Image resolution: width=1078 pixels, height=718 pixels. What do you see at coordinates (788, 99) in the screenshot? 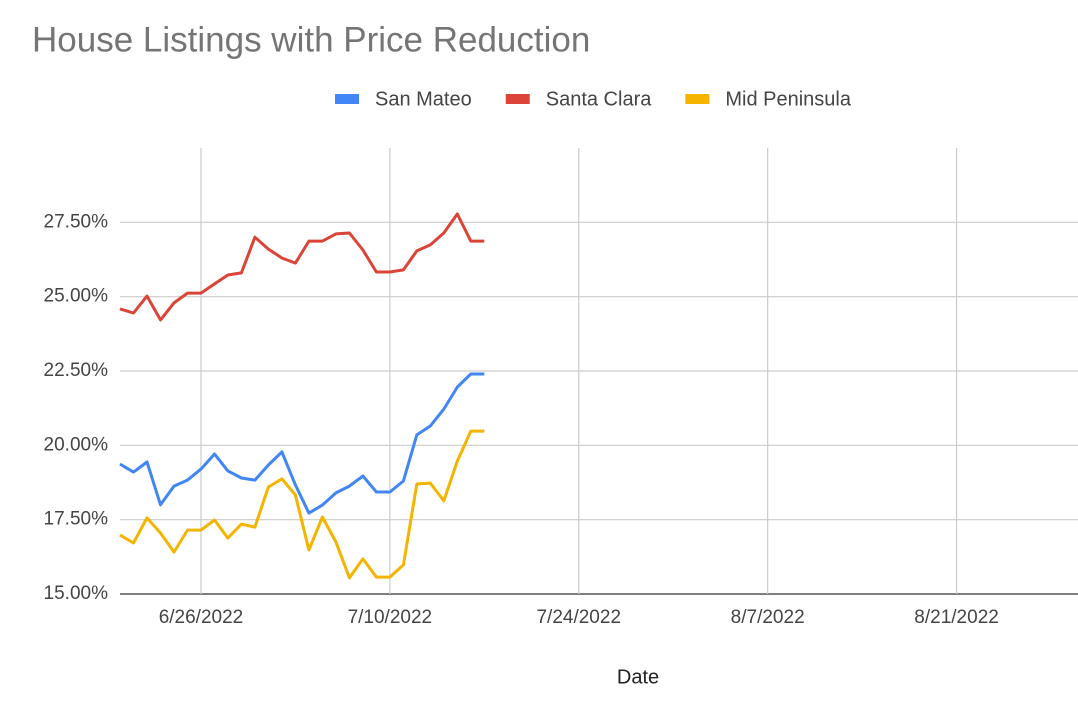
I see `legend-label: Mid Peninsula` at bounding box center [788, 99].